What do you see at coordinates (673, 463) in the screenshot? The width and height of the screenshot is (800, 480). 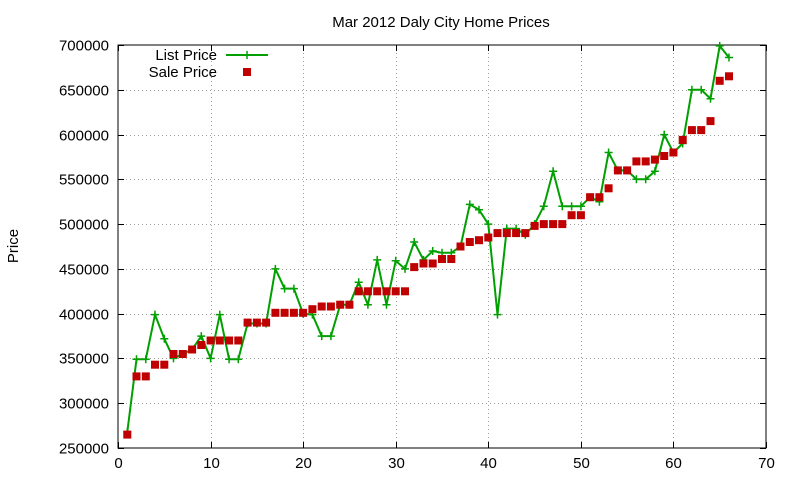 I see `x-tick-label: 60` at bounding box center [673, 463].